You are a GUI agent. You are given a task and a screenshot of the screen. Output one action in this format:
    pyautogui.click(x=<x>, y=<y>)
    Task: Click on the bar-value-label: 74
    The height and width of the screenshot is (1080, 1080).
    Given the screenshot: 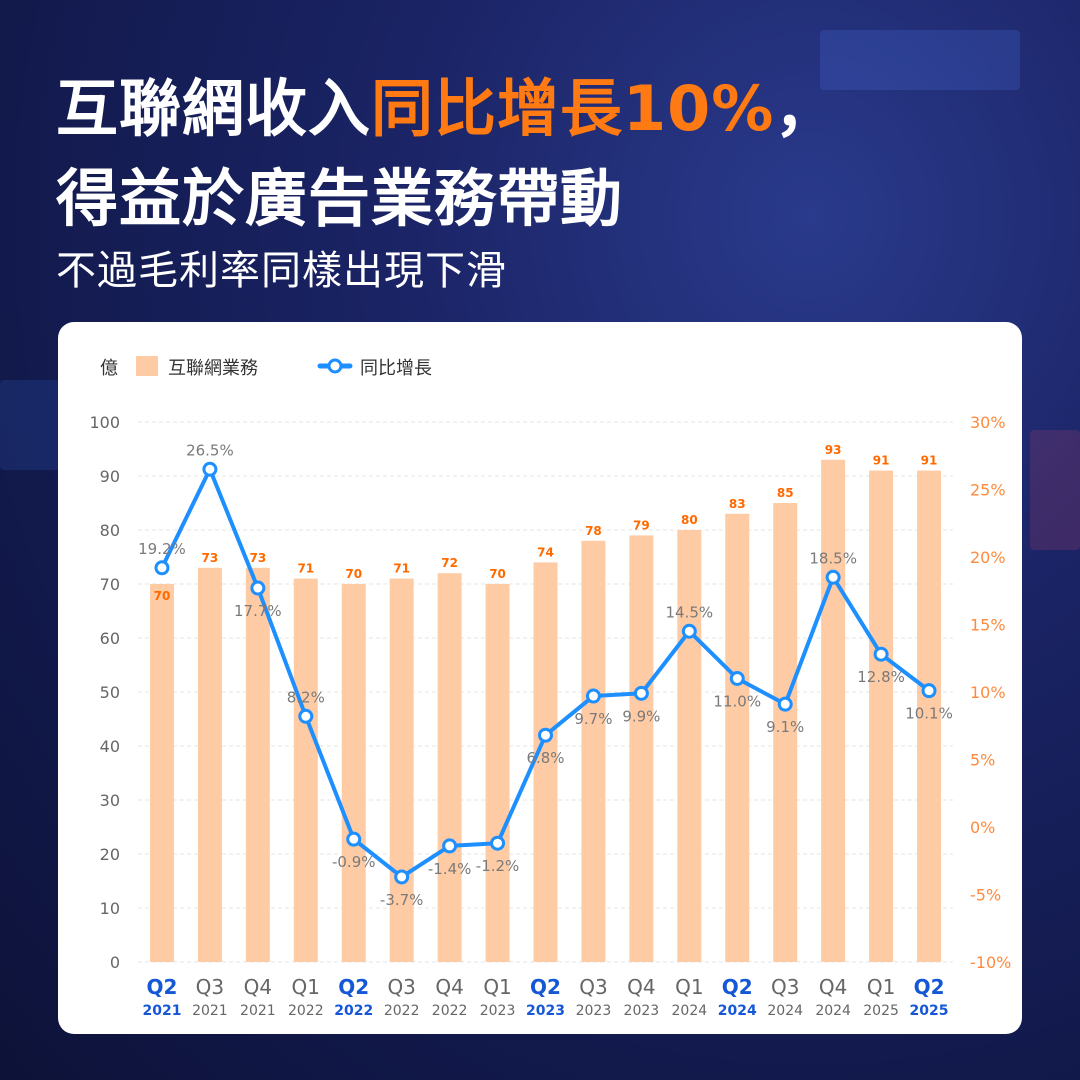 What is the action you would take?
    pyautogui.click(x=545, y=552)
    